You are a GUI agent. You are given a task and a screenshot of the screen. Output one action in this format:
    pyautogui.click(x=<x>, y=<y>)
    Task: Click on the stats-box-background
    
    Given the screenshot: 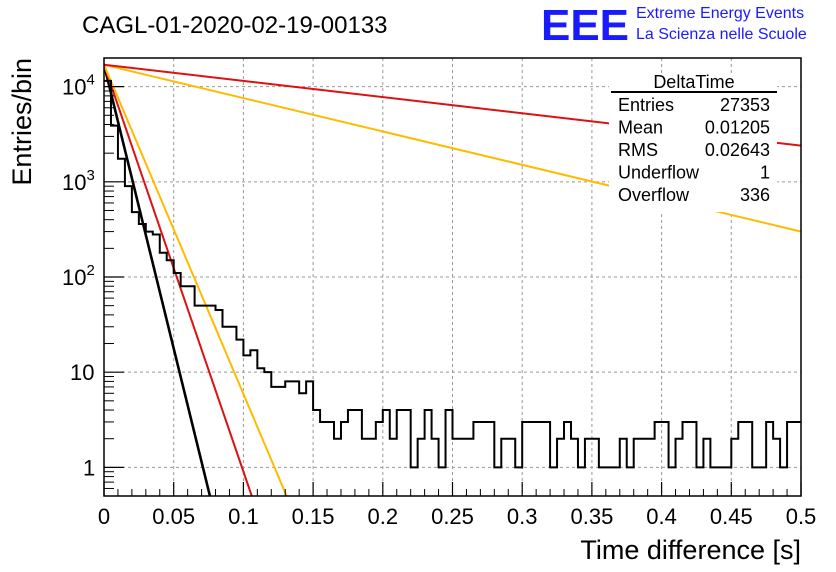 What is the action you would take?
    pyautogui.click(x=693, y=143)
    